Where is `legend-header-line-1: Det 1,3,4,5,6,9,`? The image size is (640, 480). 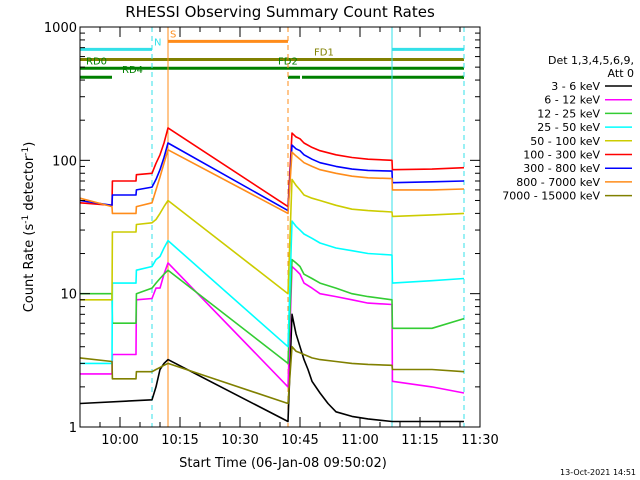
legend-header-line-1: Det 1,3,4,5,6,9, is located at coordinates (591, 60).